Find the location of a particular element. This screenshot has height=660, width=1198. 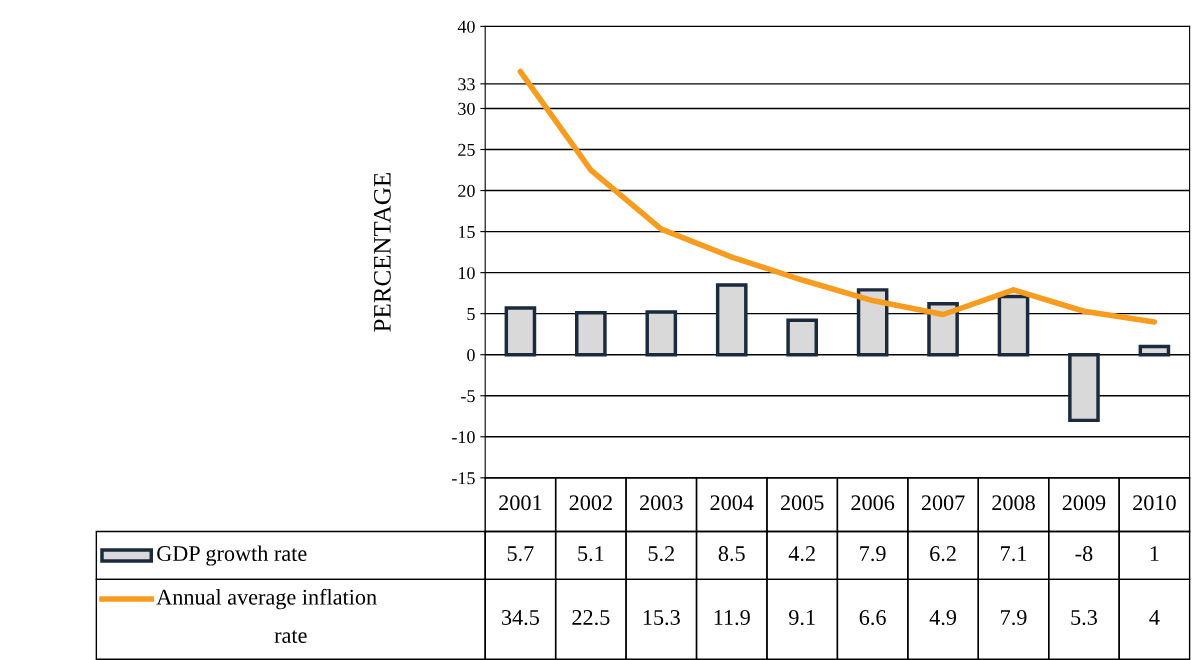

x-tick-label: 2005 is located at coordinates (802, 503).